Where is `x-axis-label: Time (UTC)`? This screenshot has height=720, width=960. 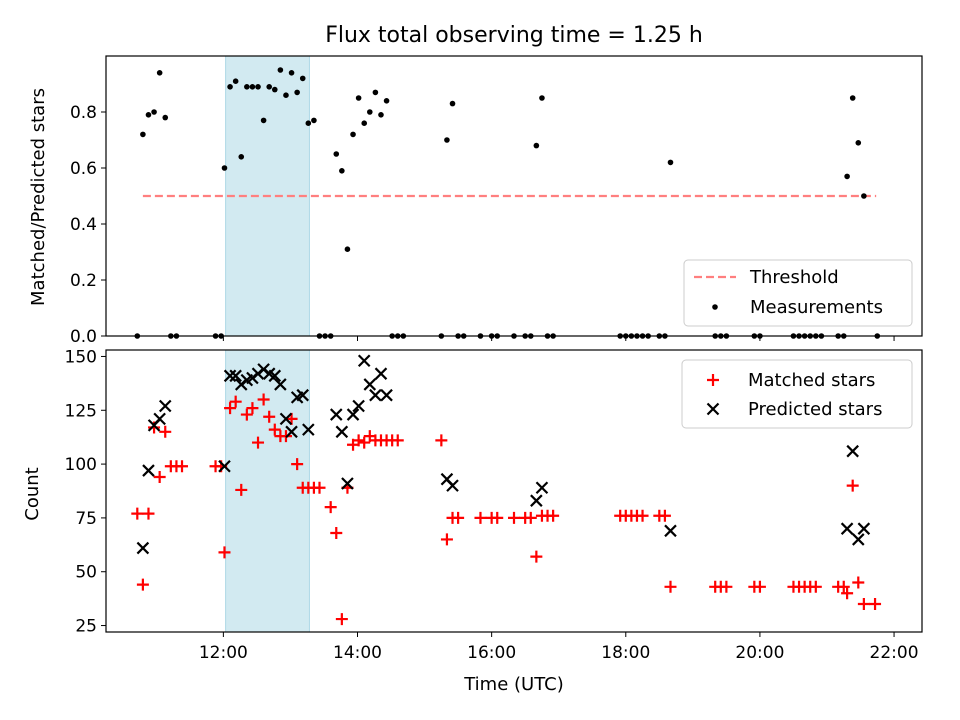
x-axis-label: Time (UTC) is located at coordinates (513, 684).